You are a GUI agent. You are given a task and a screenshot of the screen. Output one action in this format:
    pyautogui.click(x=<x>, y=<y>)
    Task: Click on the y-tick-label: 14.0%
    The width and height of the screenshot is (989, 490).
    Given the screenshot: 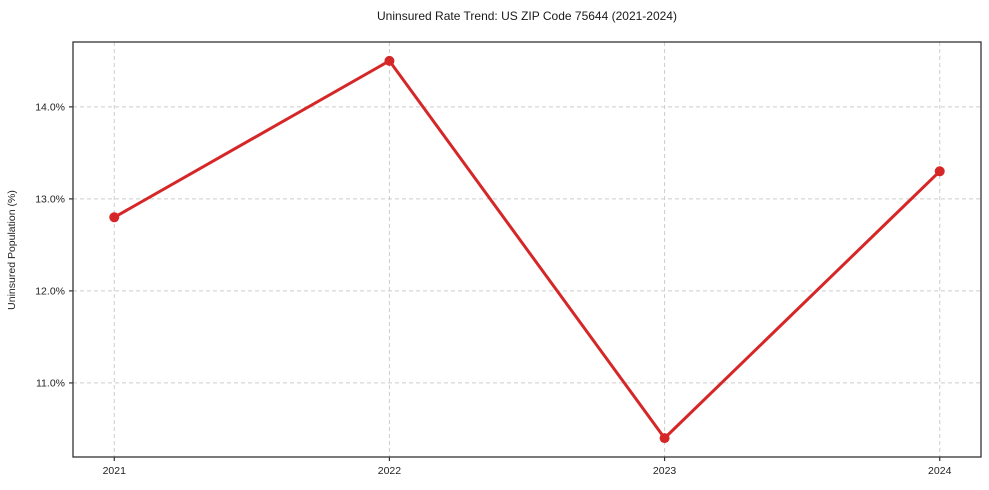 What is the action you would take?
    pyautogui.click(x=50, y=107)
    